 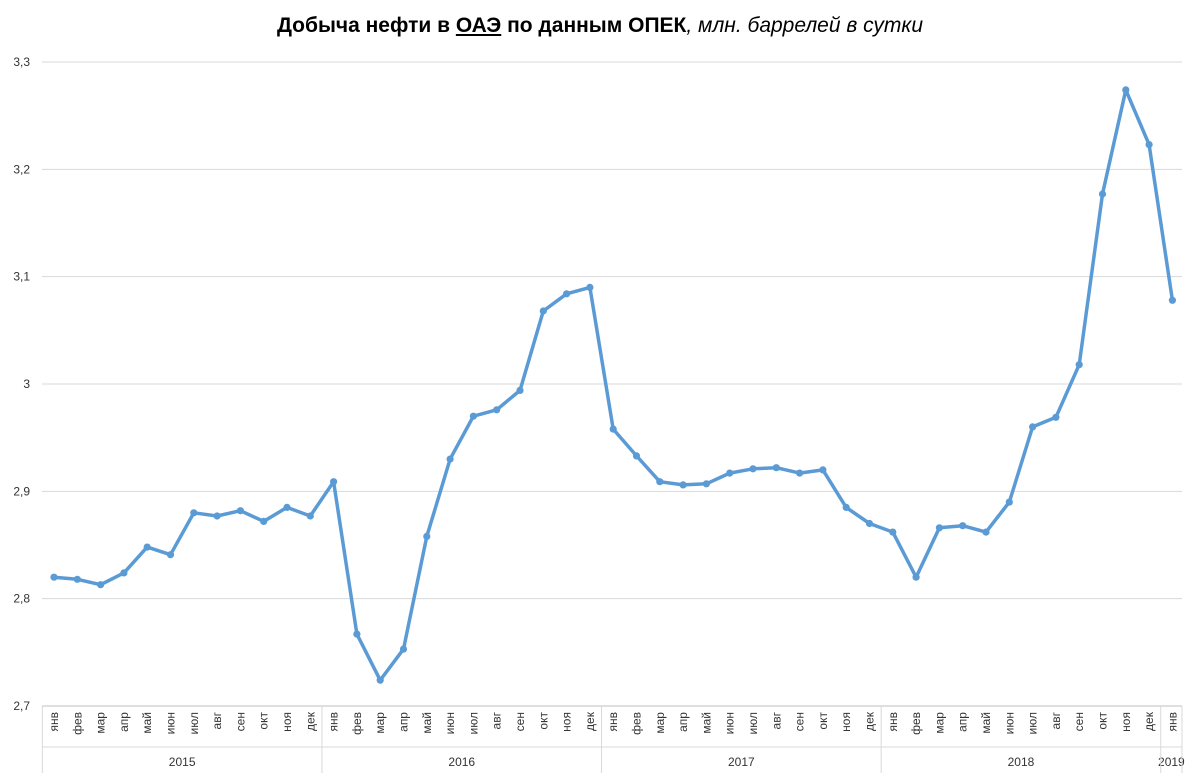 What do you see at coordinates (741, 762) in the screenshot?
I see `x-tick-year-label: 2017` at bounding box center [741, 762].